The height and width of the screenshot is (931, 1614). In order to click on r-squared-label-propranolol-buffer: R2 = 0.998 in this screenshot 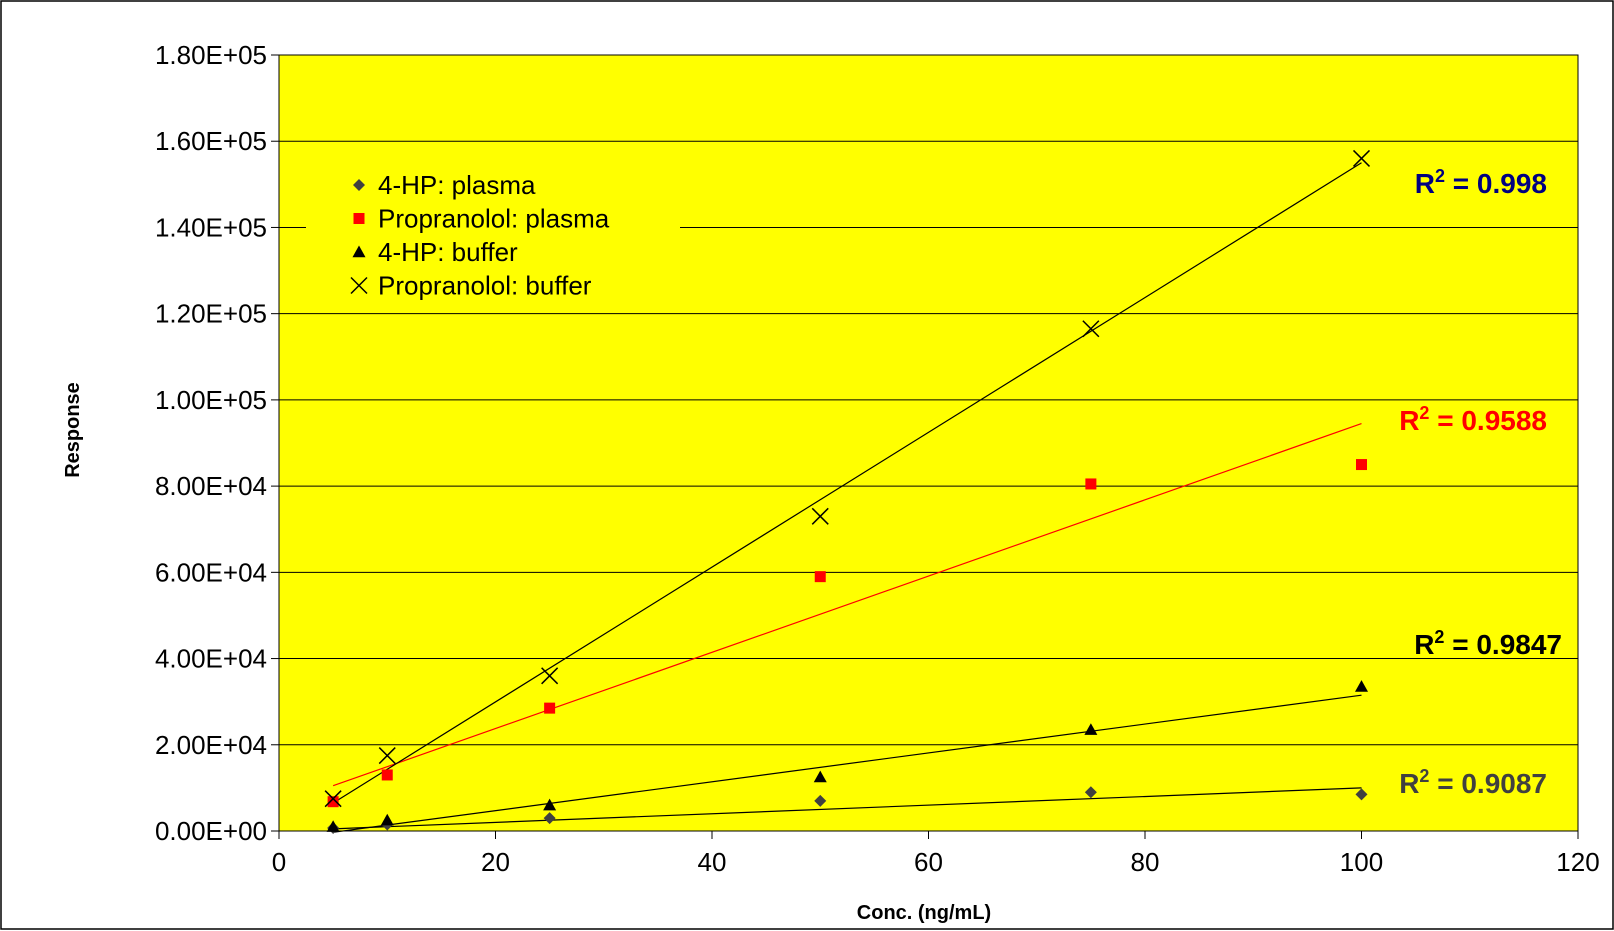, I will do `click(1481, 182)`.